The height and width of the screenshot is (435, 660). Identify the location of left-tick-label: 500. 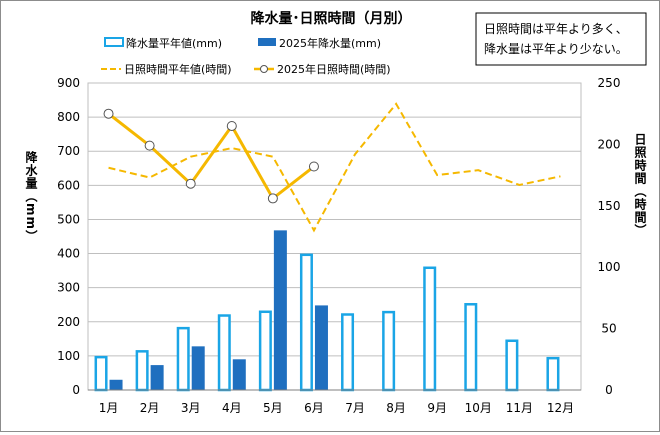
(68, 219).